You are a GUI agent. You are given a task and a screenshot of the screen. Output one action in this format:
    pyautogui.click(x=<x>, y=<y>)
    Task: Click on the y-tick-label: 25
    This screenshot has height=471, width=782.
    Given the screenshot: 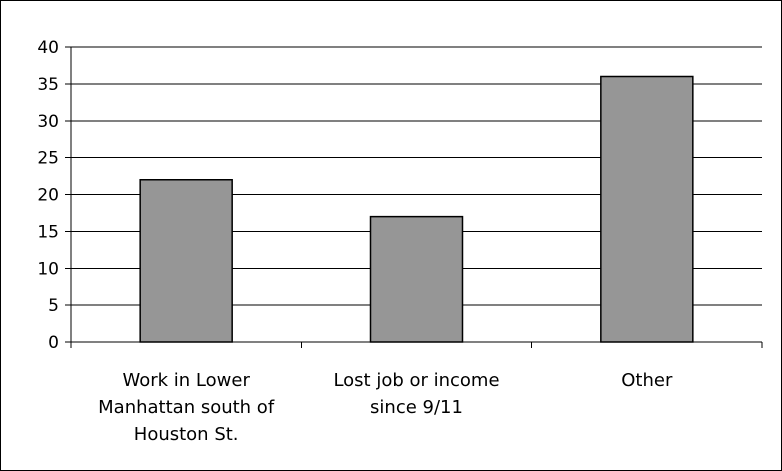 What is the action you would take?
    pyautogui.click(x=48, y=159)
    